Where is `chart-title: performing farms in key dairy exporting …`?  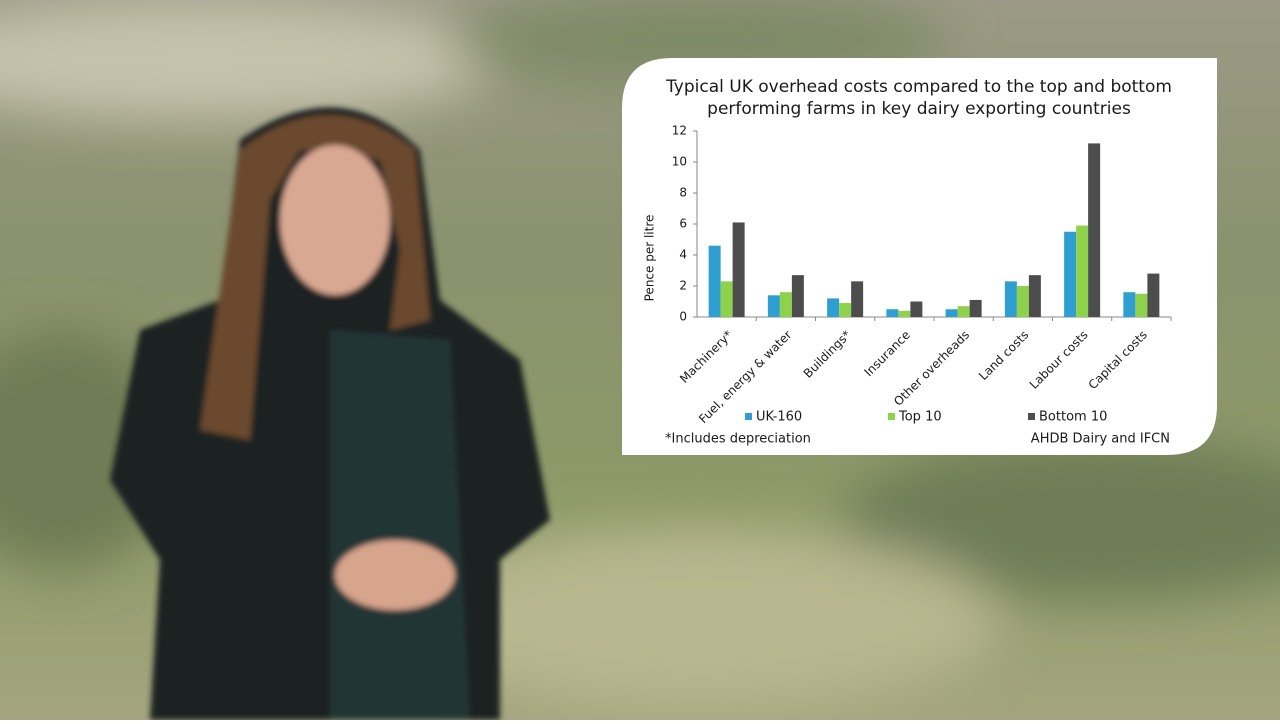
chart-title: performing farms in key dairy exporting … is located at coordinates (919, 109).